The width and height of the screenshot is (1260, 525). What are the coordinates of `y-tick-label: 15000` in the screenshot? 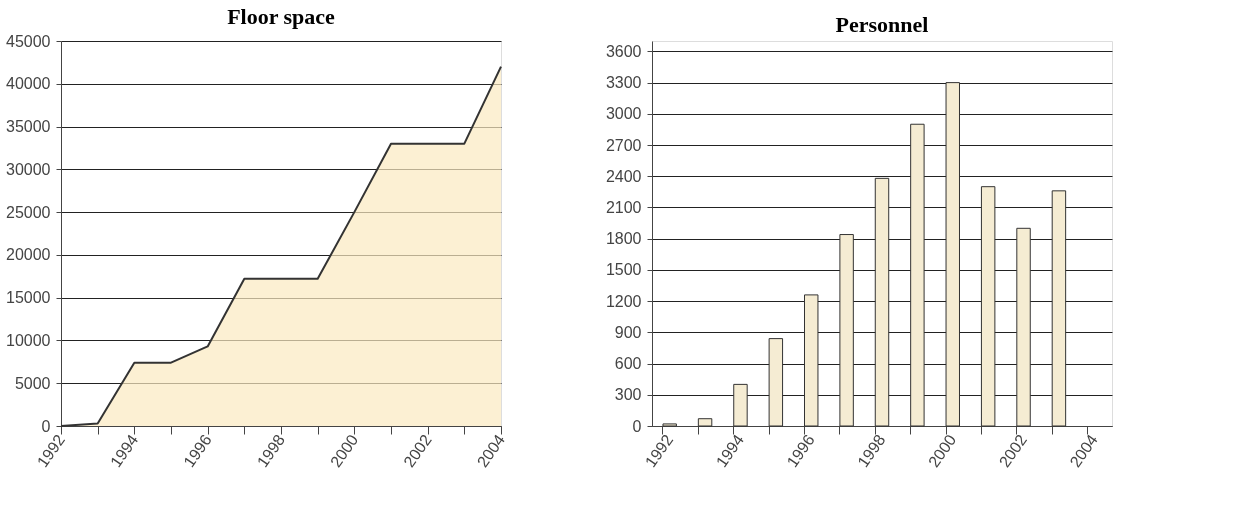 It's located at (28, 298).